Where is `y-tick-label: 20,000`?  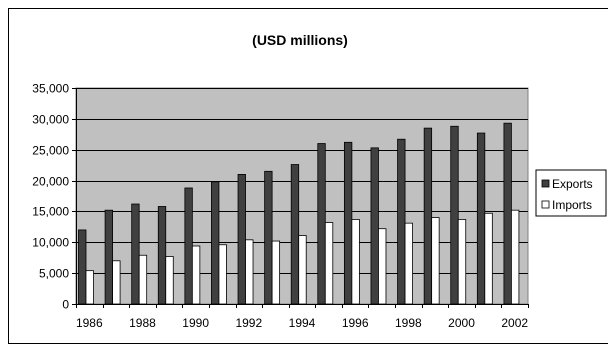
y-tick-label: 20,000 is located at coordinates (50, 182).